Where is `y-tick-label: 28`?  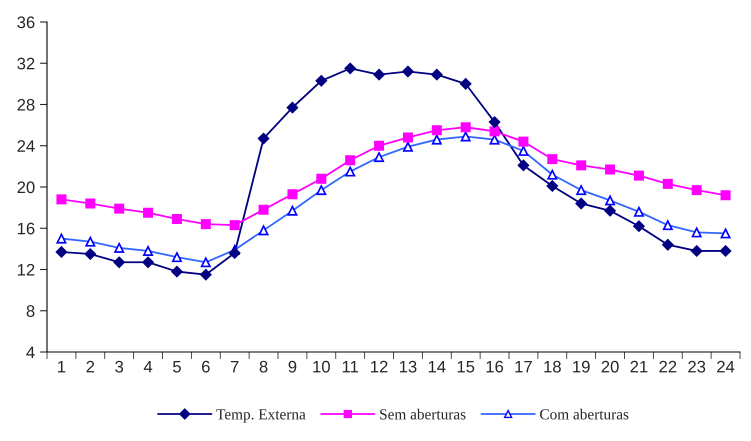
y-tick-label: 28 is located at coordinates (25, 104).